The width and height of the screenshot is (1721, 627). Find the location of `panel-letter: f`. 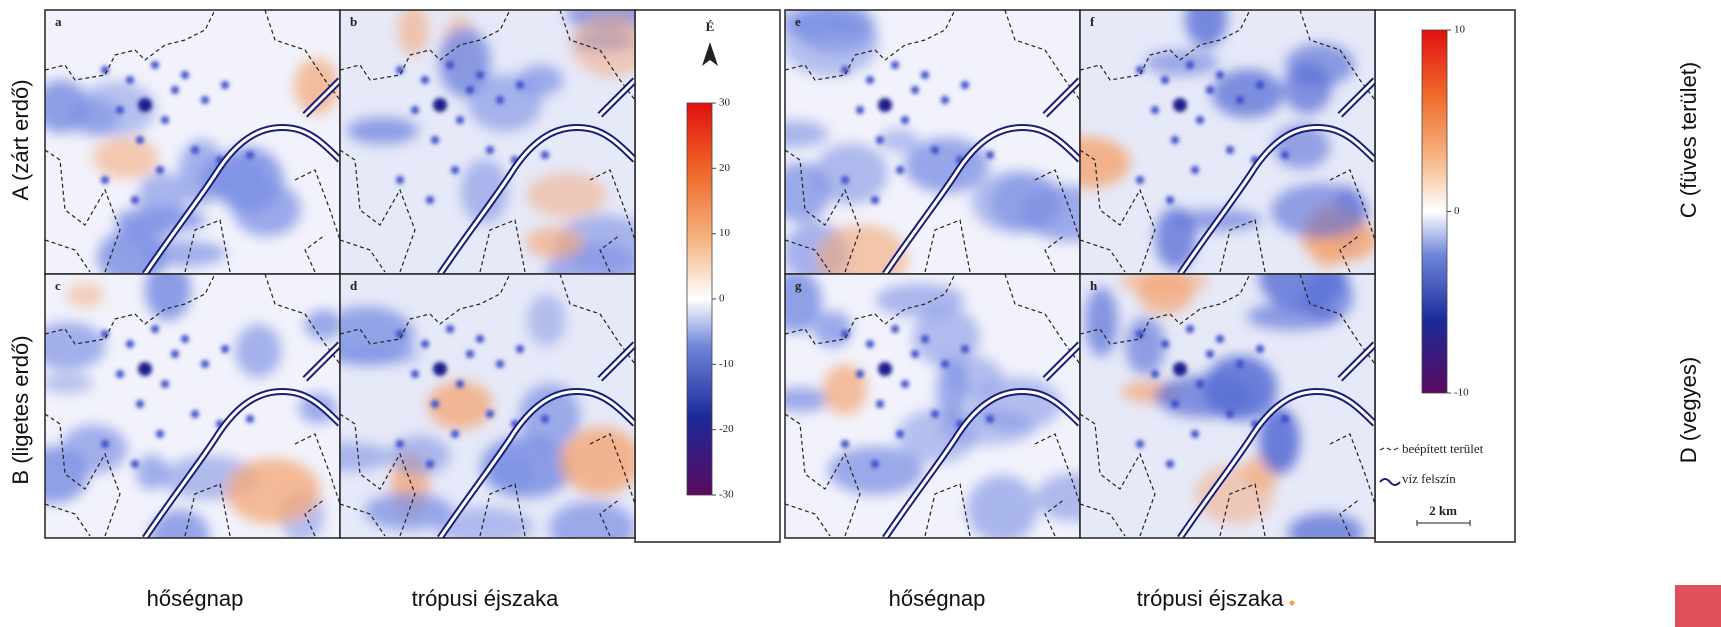

panel-letter: f is located at coordinates (1092, 21).